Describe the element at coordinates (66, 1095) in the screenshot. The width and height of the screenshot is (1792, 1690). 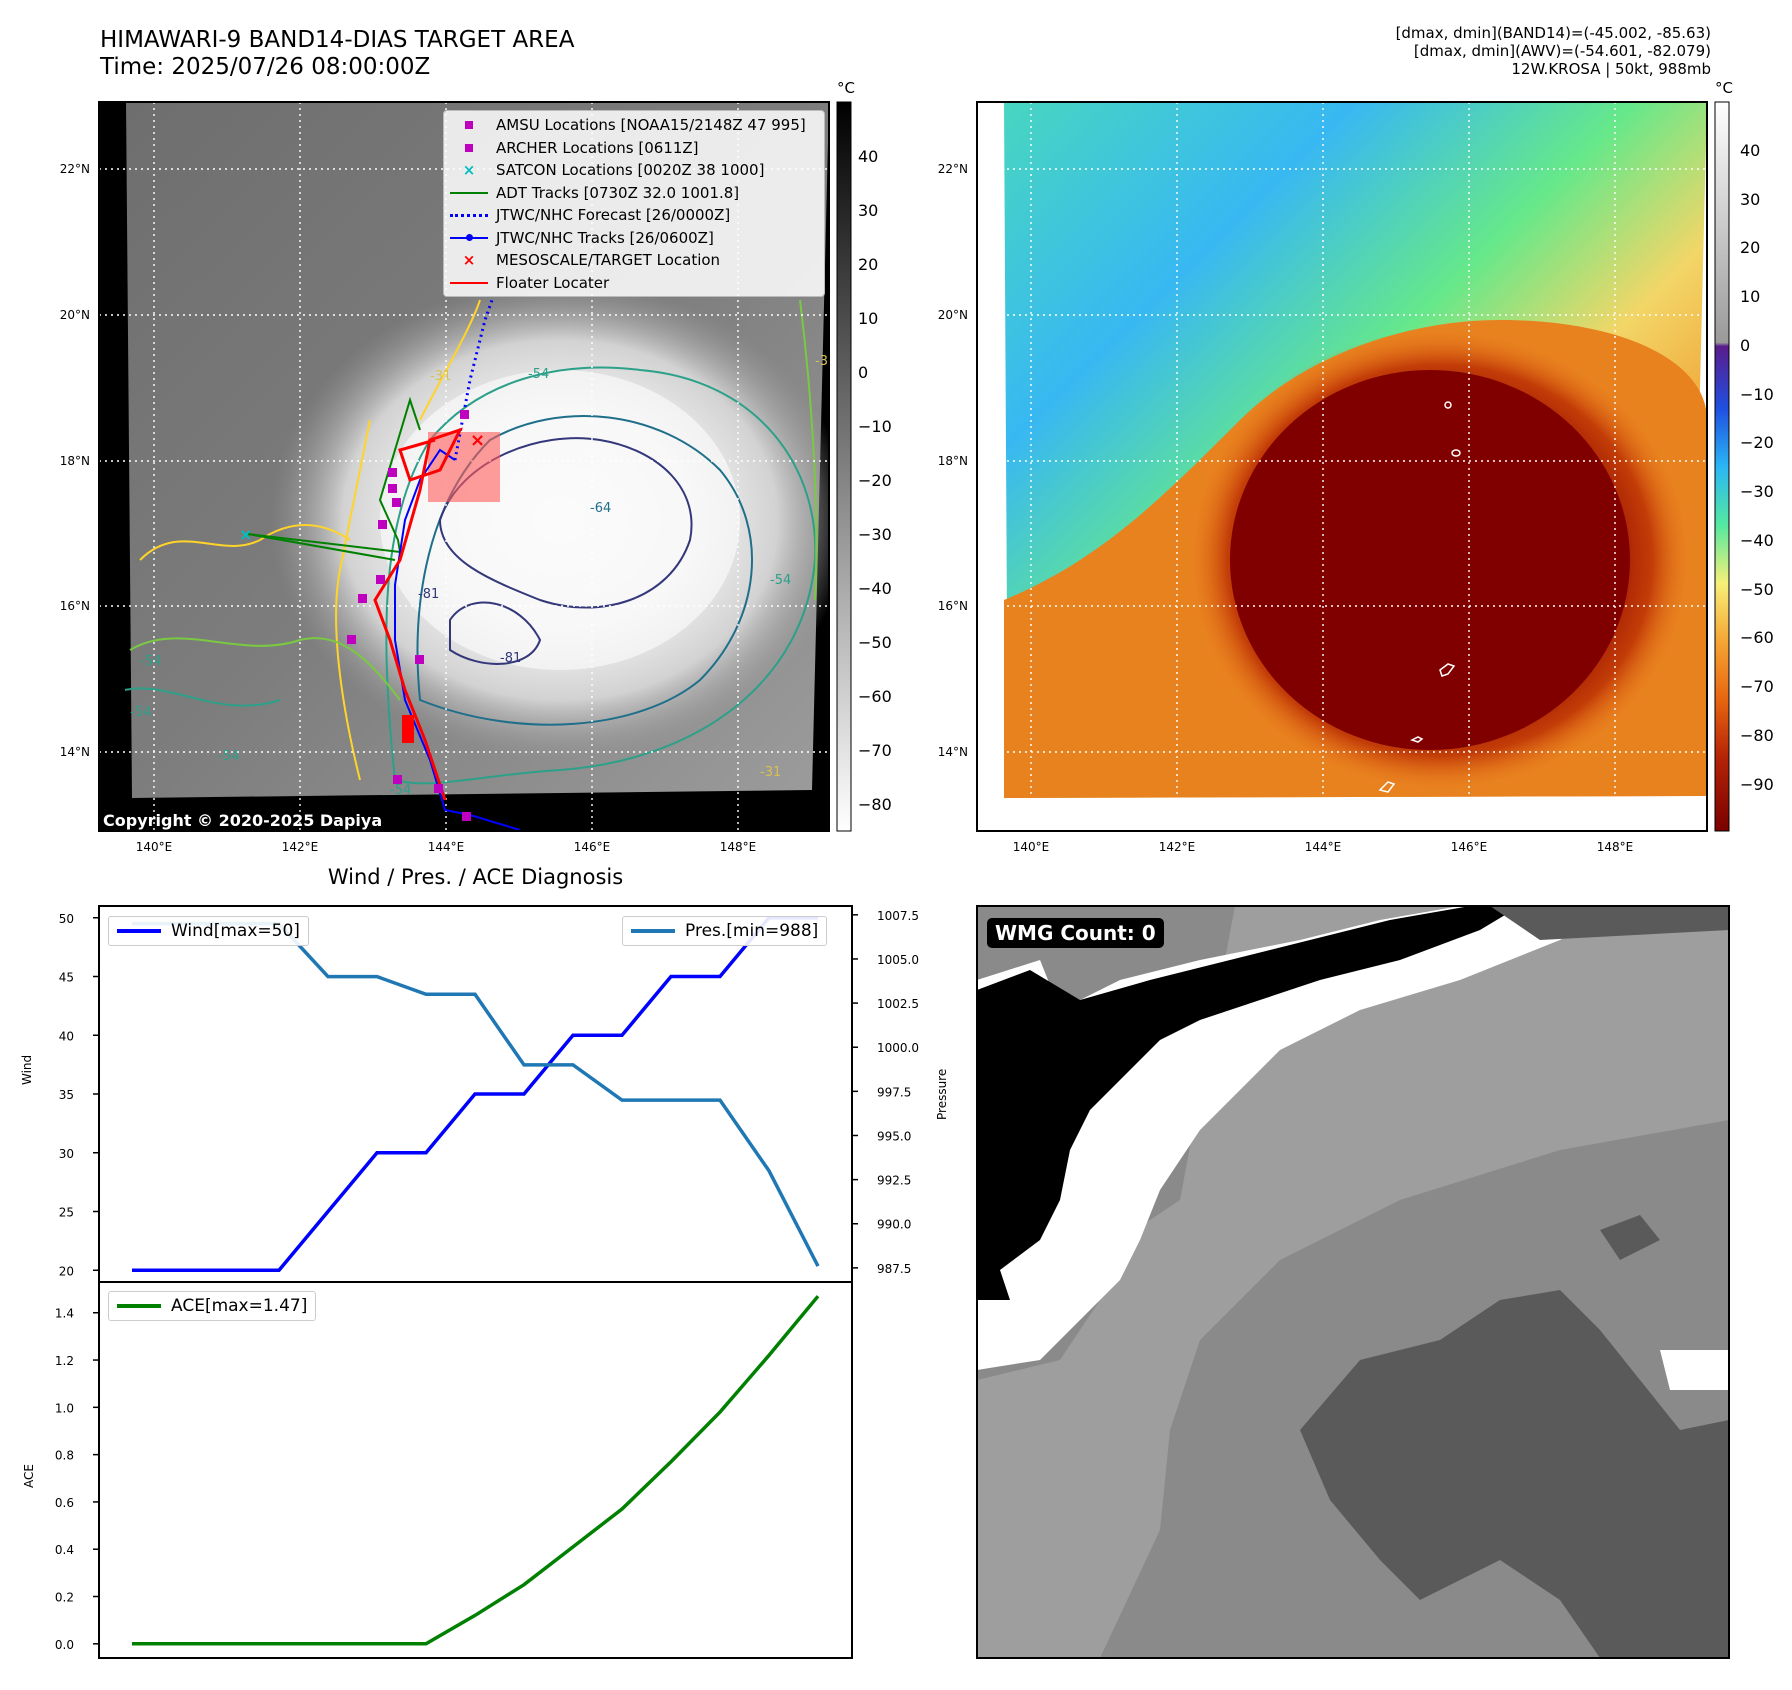
I see `wind-tick-label: 35` at that location.